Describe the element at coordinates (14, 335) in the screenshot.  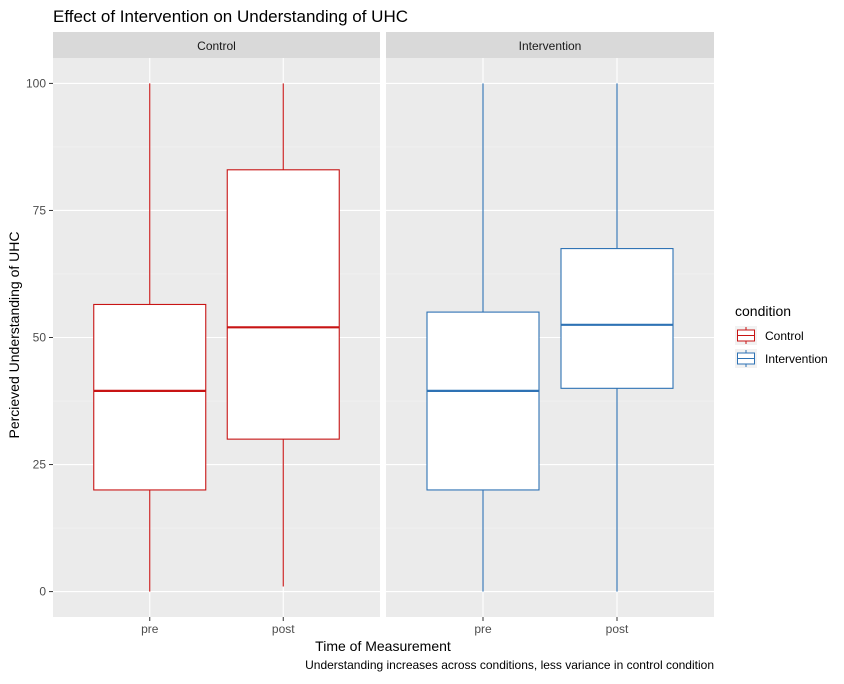
I see `y-axis-title: Percieved Understanding of UHC` at that location.